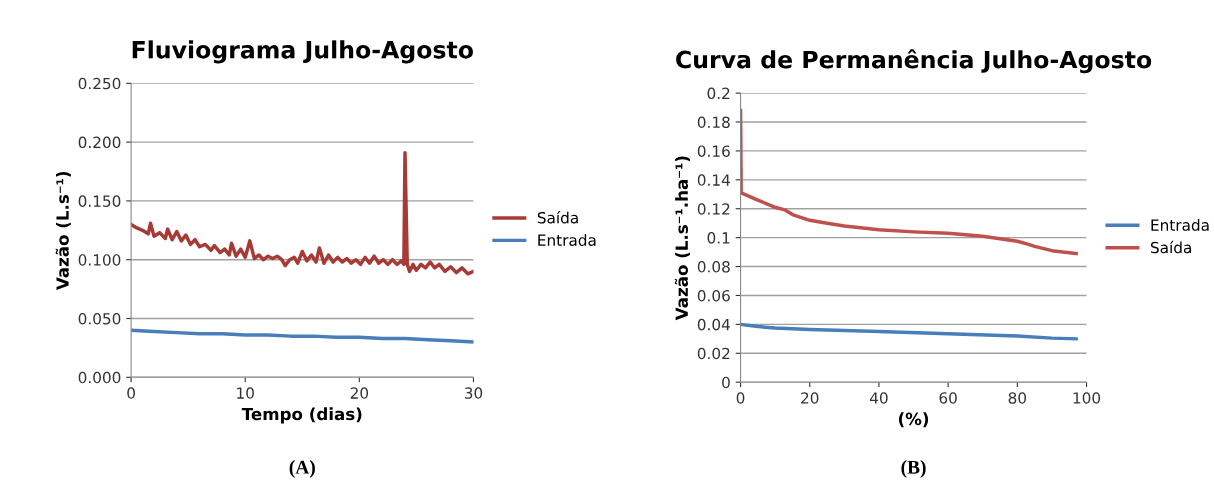 This screenshot has width=1214, height=490. What do you see at coordinates (302, 469) in the screenshot?
I see `text: (A)` at bounding box center [302, 469].